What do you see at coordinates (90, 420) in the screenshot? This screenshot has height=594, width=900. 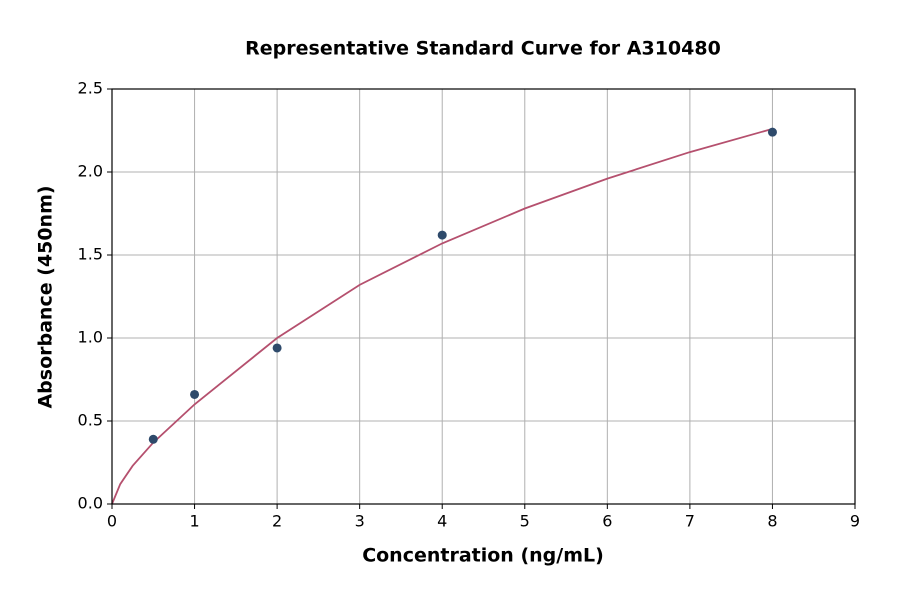 I see `y-tick-label: 0.5` at bounding box center [90, 420].